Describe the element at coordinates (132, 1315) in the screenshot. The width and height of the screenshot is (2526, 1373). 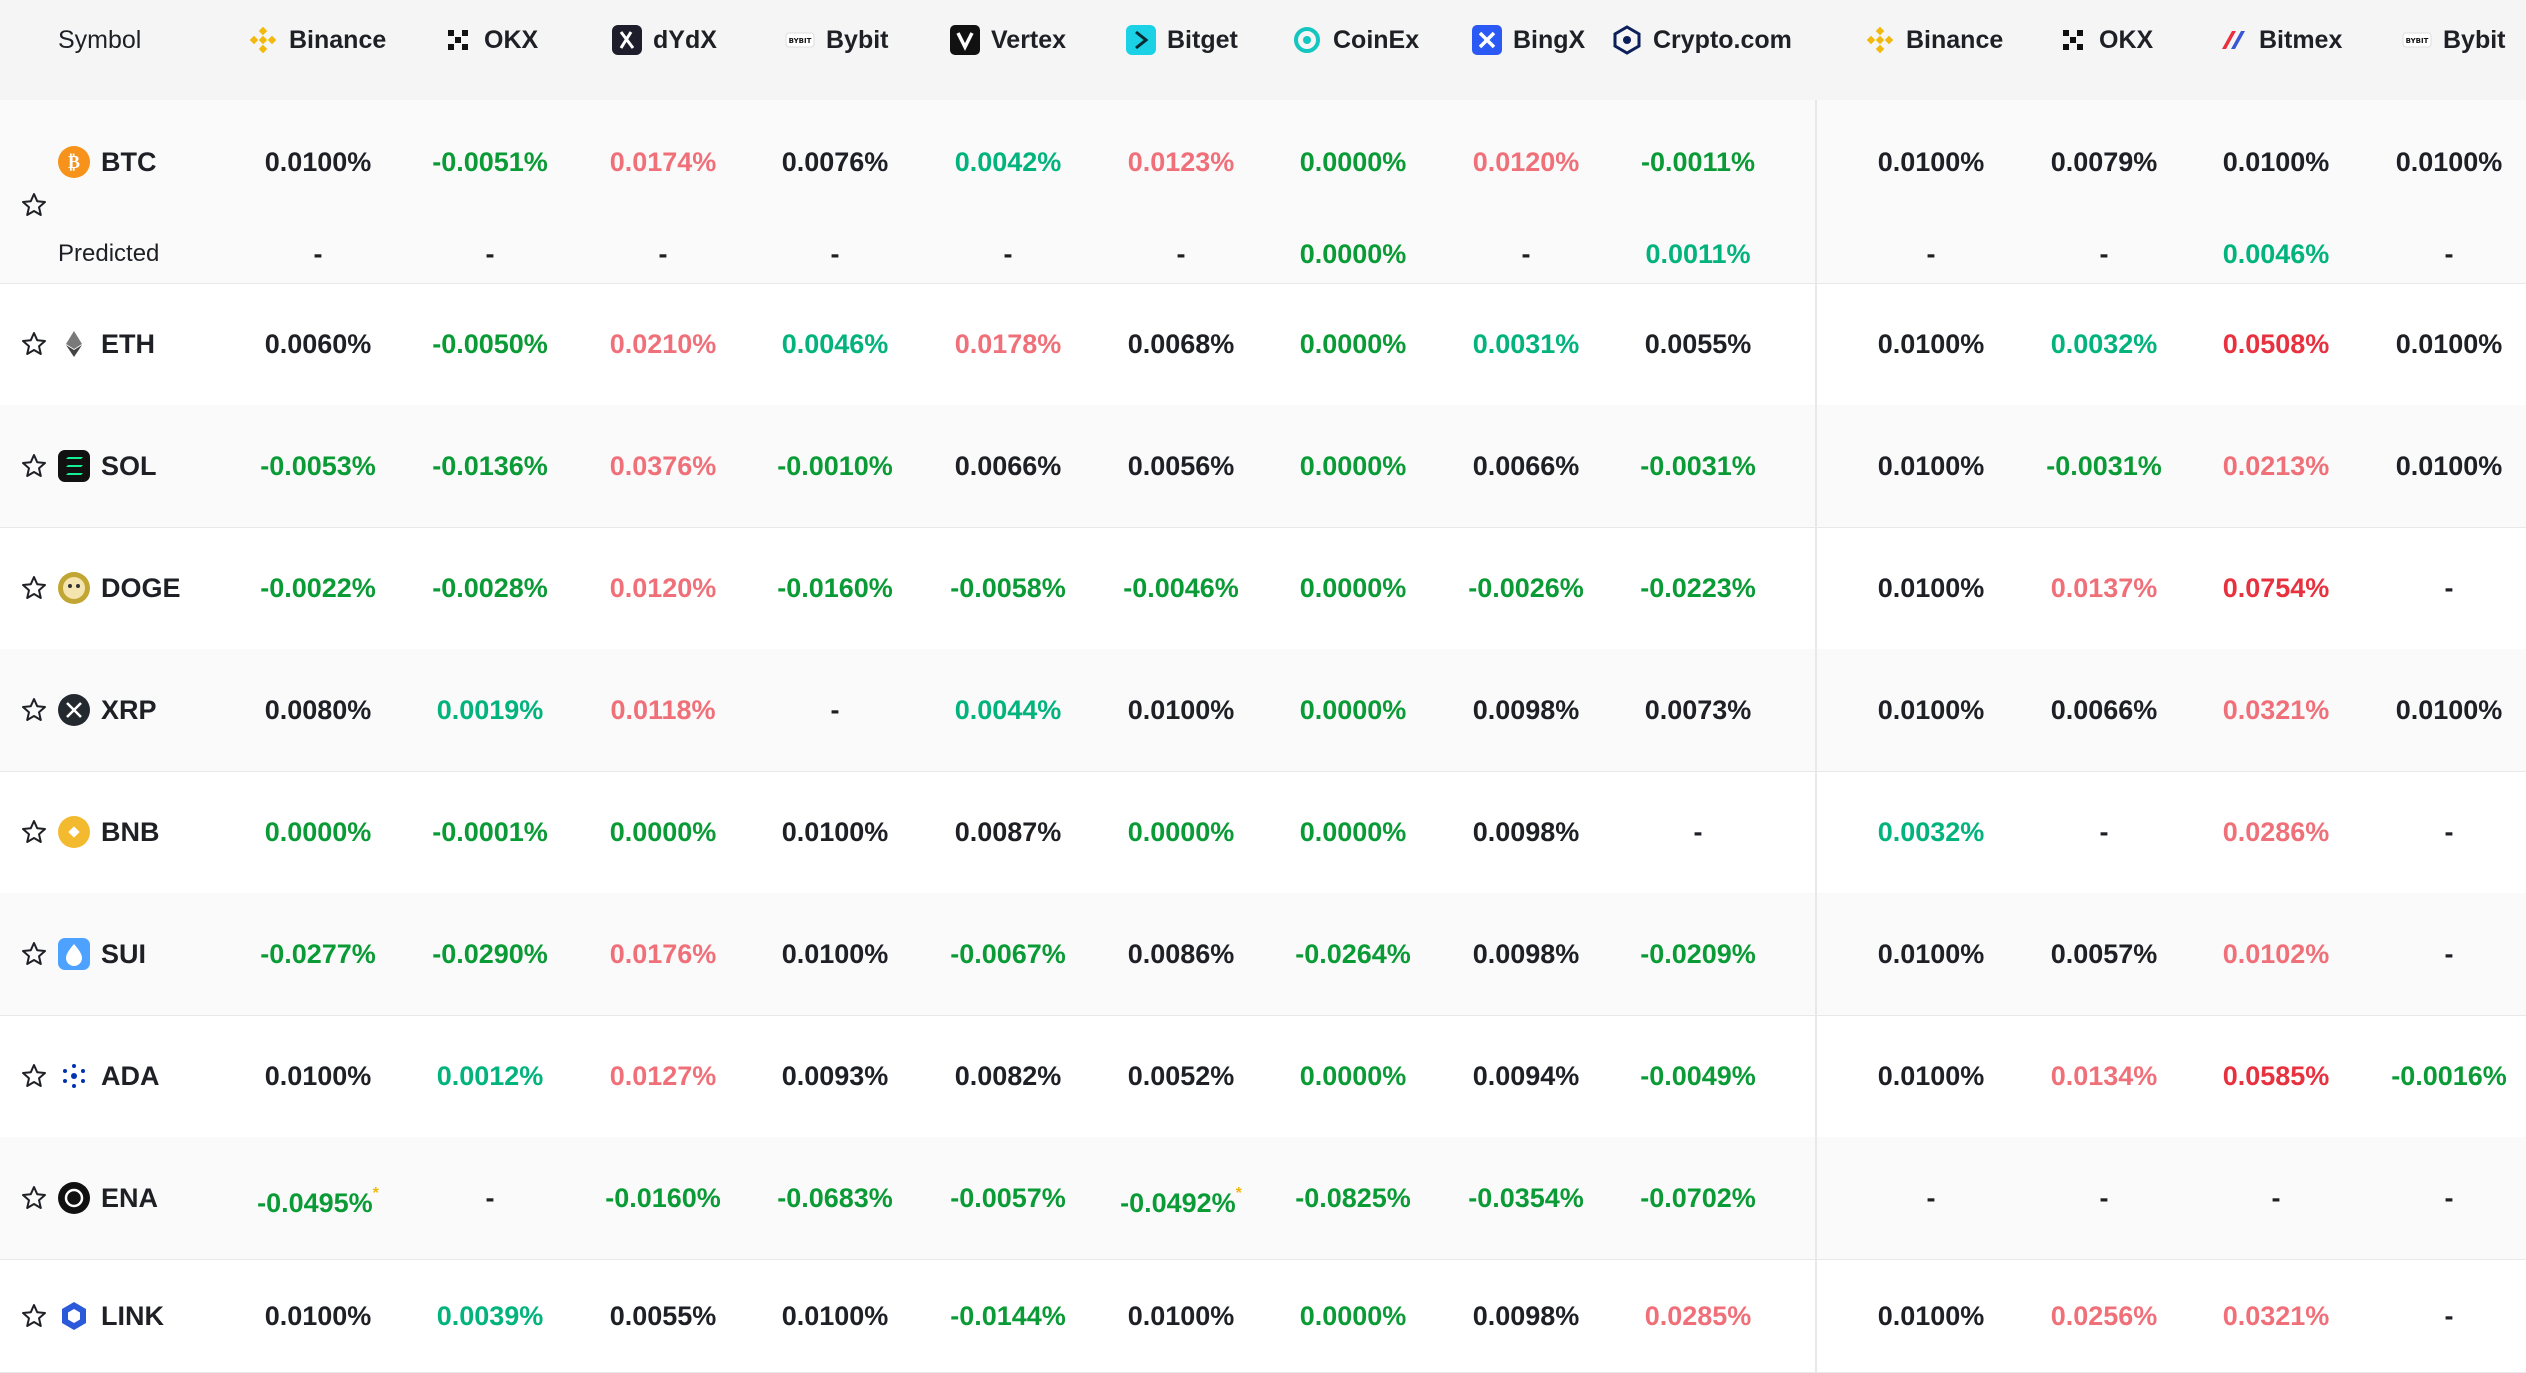
I see `symbol-ticker: LINK` at that location.